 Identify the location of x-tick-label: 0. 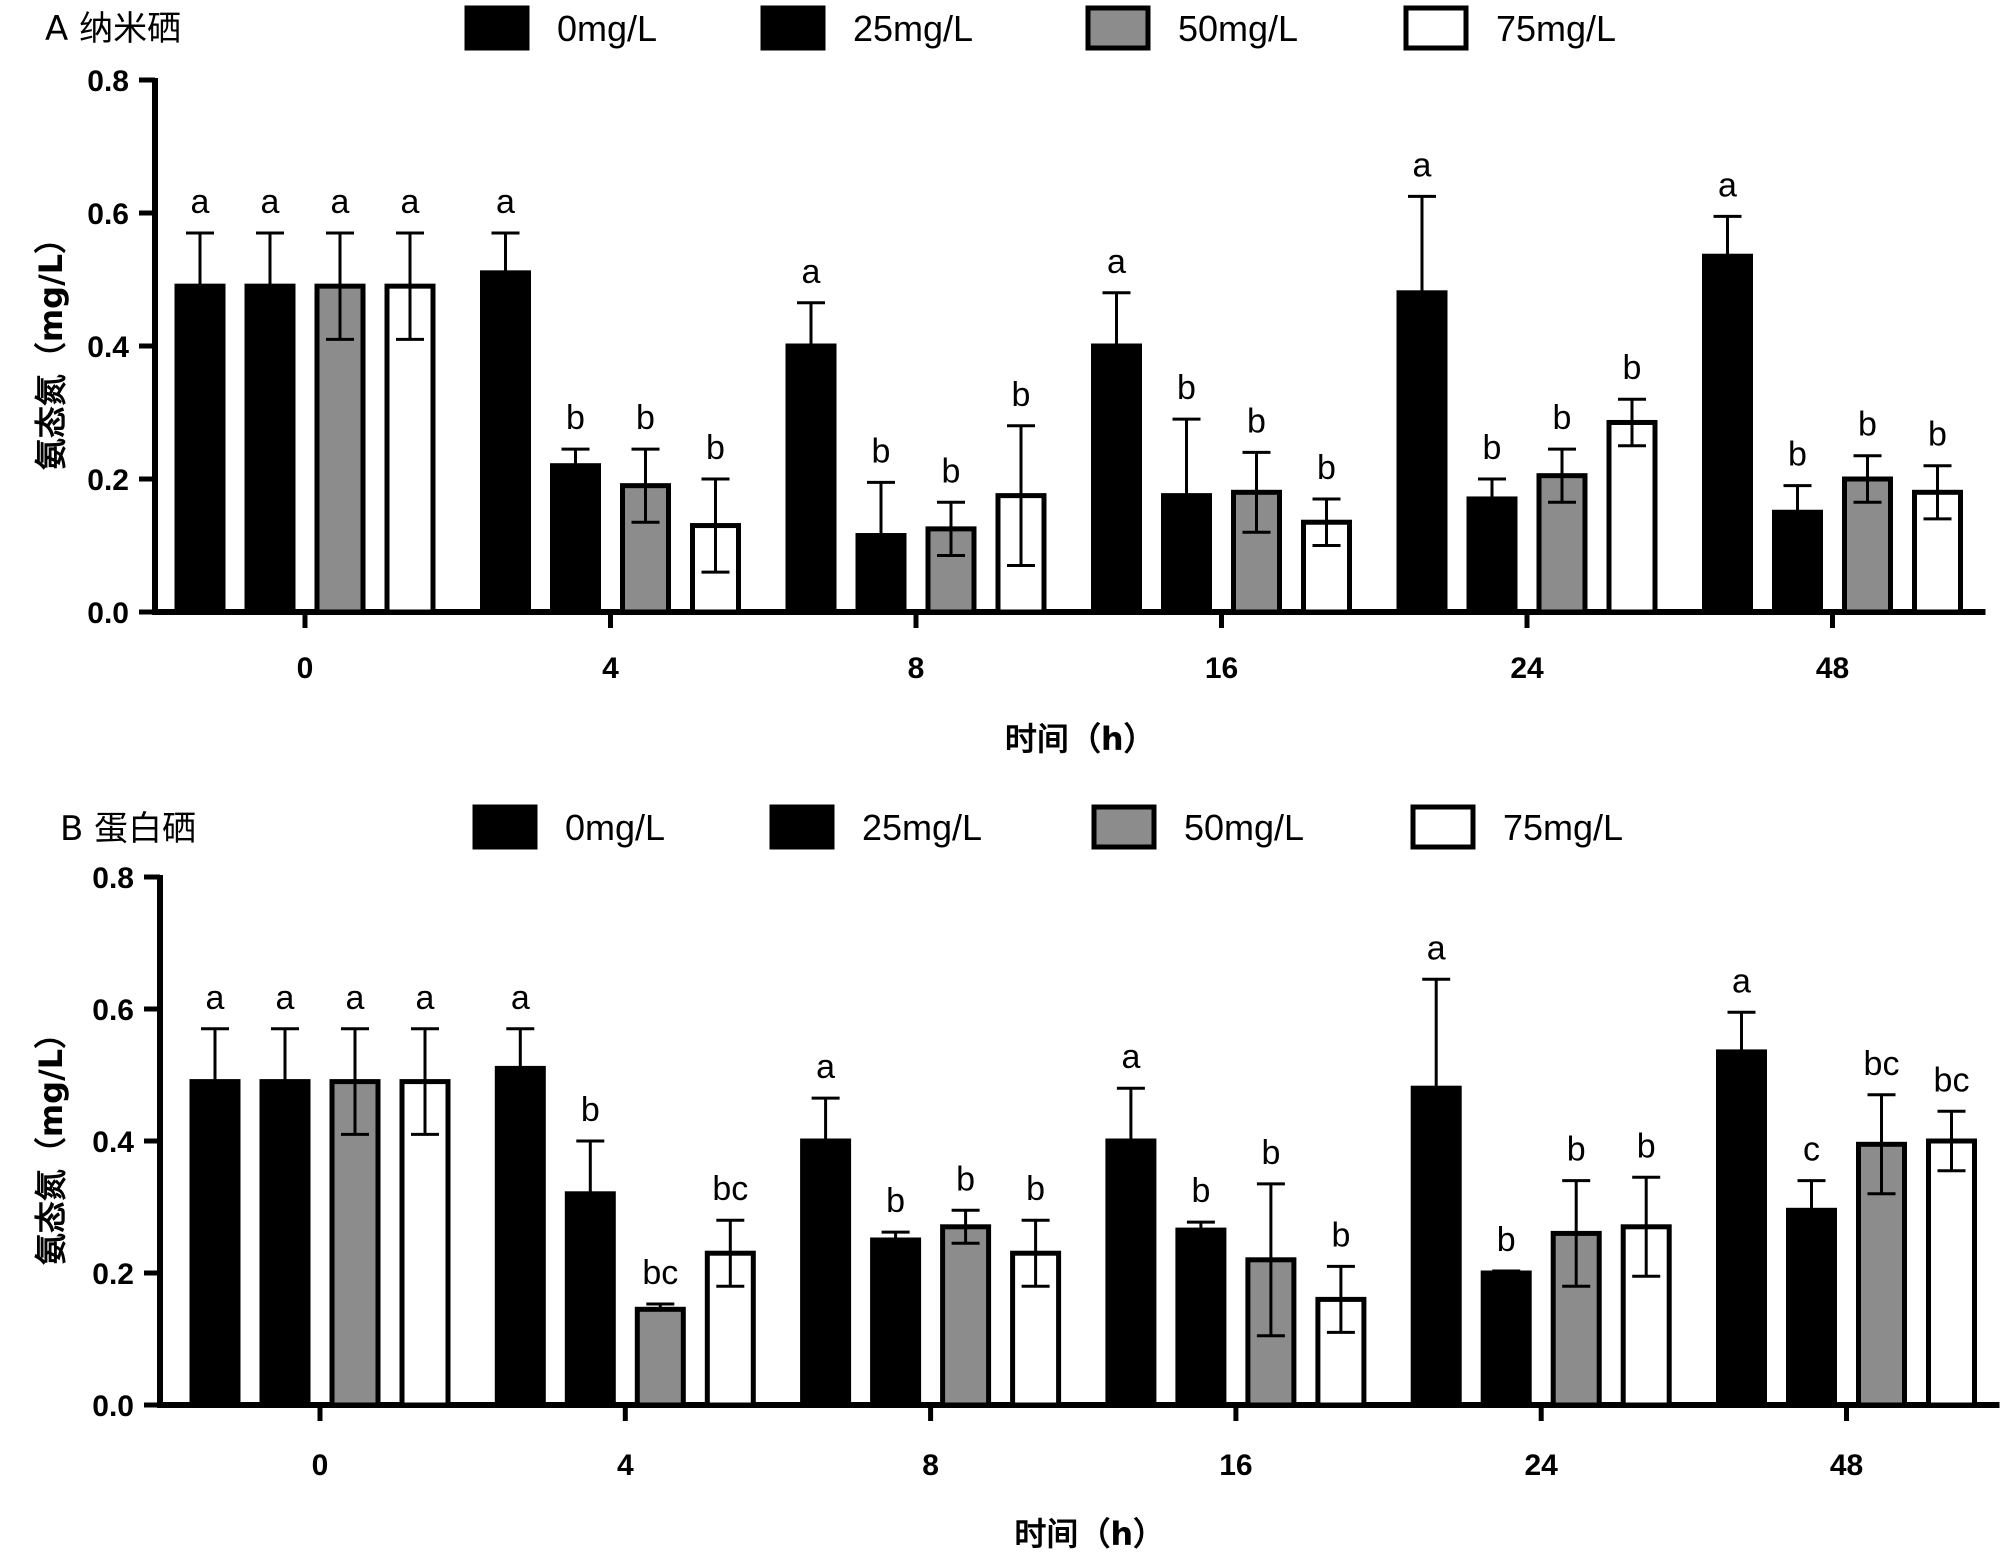
(320, 1465).